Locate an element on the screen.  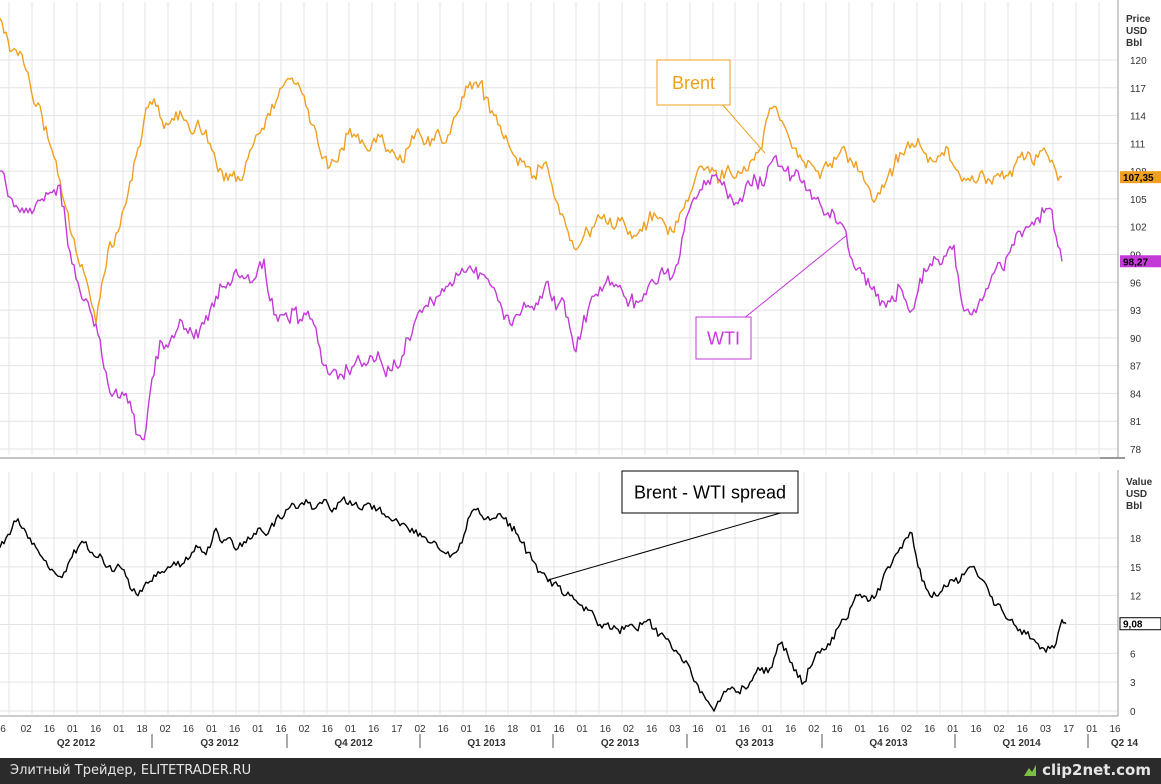
last-value-label: 9,08 is located at coordinates (1133, 625).